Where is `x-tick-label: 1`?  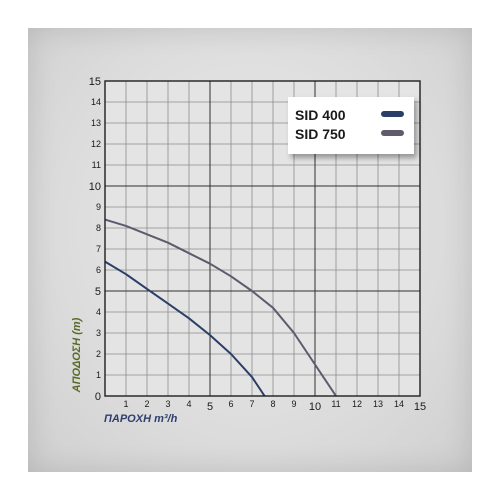 x-tick-label: 1 is located at coordinates (125, 404).